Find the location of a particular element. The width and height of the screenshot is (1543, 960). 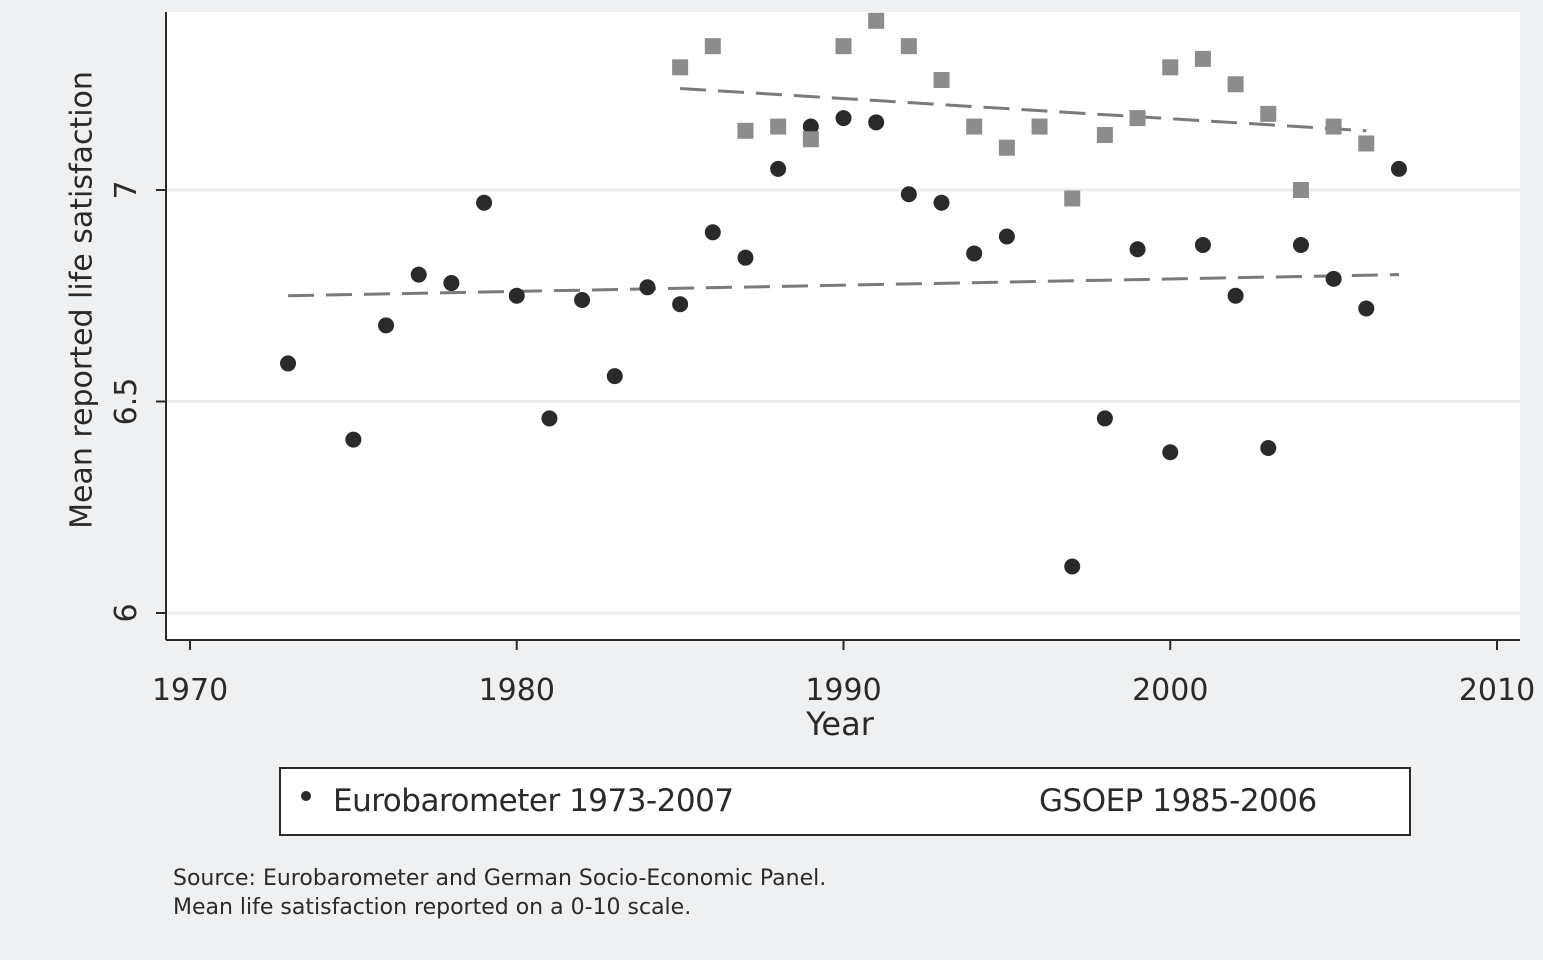

point-gsoep-2005 is located at coordinates (1333, 126).